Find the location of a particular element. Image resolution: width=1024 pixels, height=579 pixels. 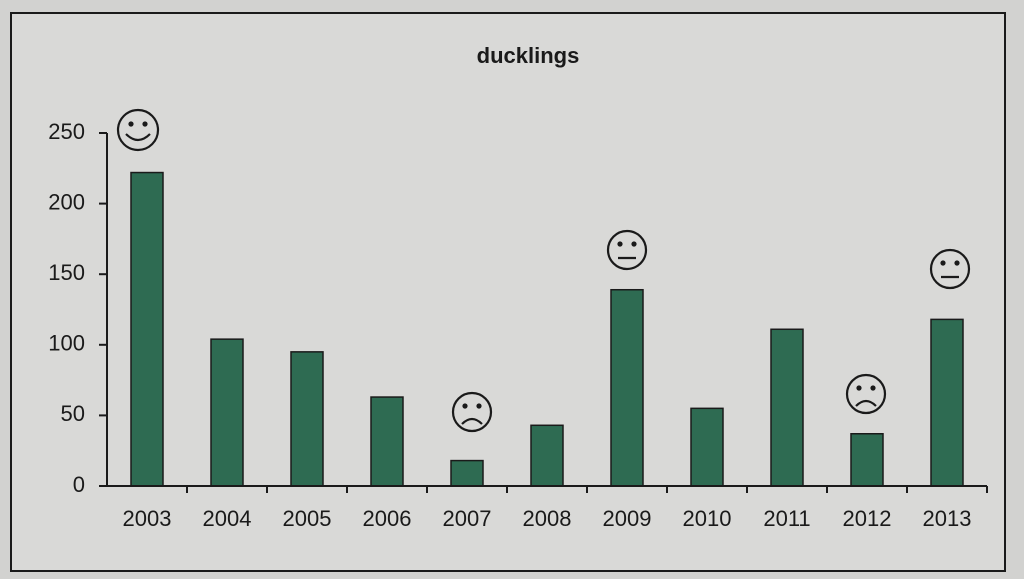

y-tick-label: 200 is located at coordinates (66, 201).